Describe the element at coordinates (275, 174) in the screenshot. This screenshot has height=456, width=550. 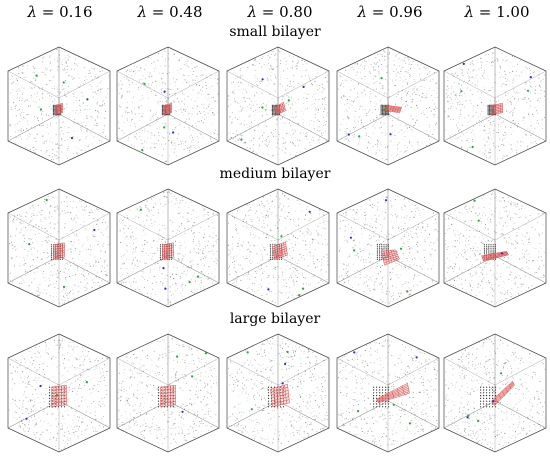
I see `row-title-medium: medium bilayer` at that location.